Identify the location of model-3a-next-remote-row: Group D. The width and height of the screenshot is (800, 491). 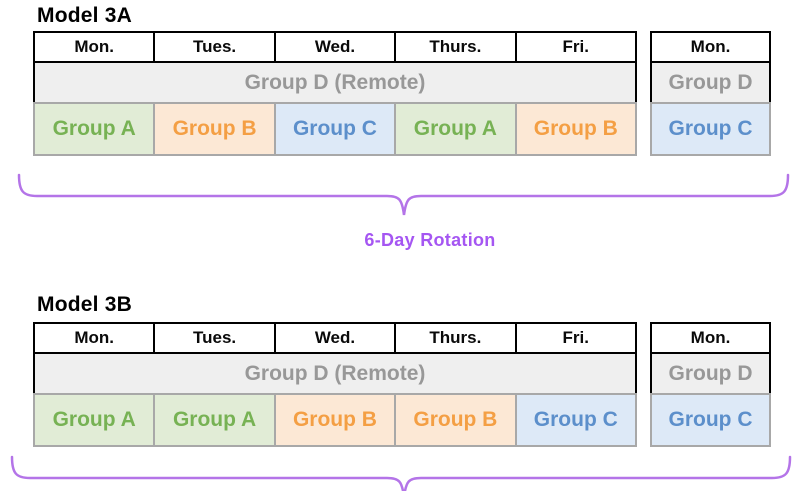
(710, 82).